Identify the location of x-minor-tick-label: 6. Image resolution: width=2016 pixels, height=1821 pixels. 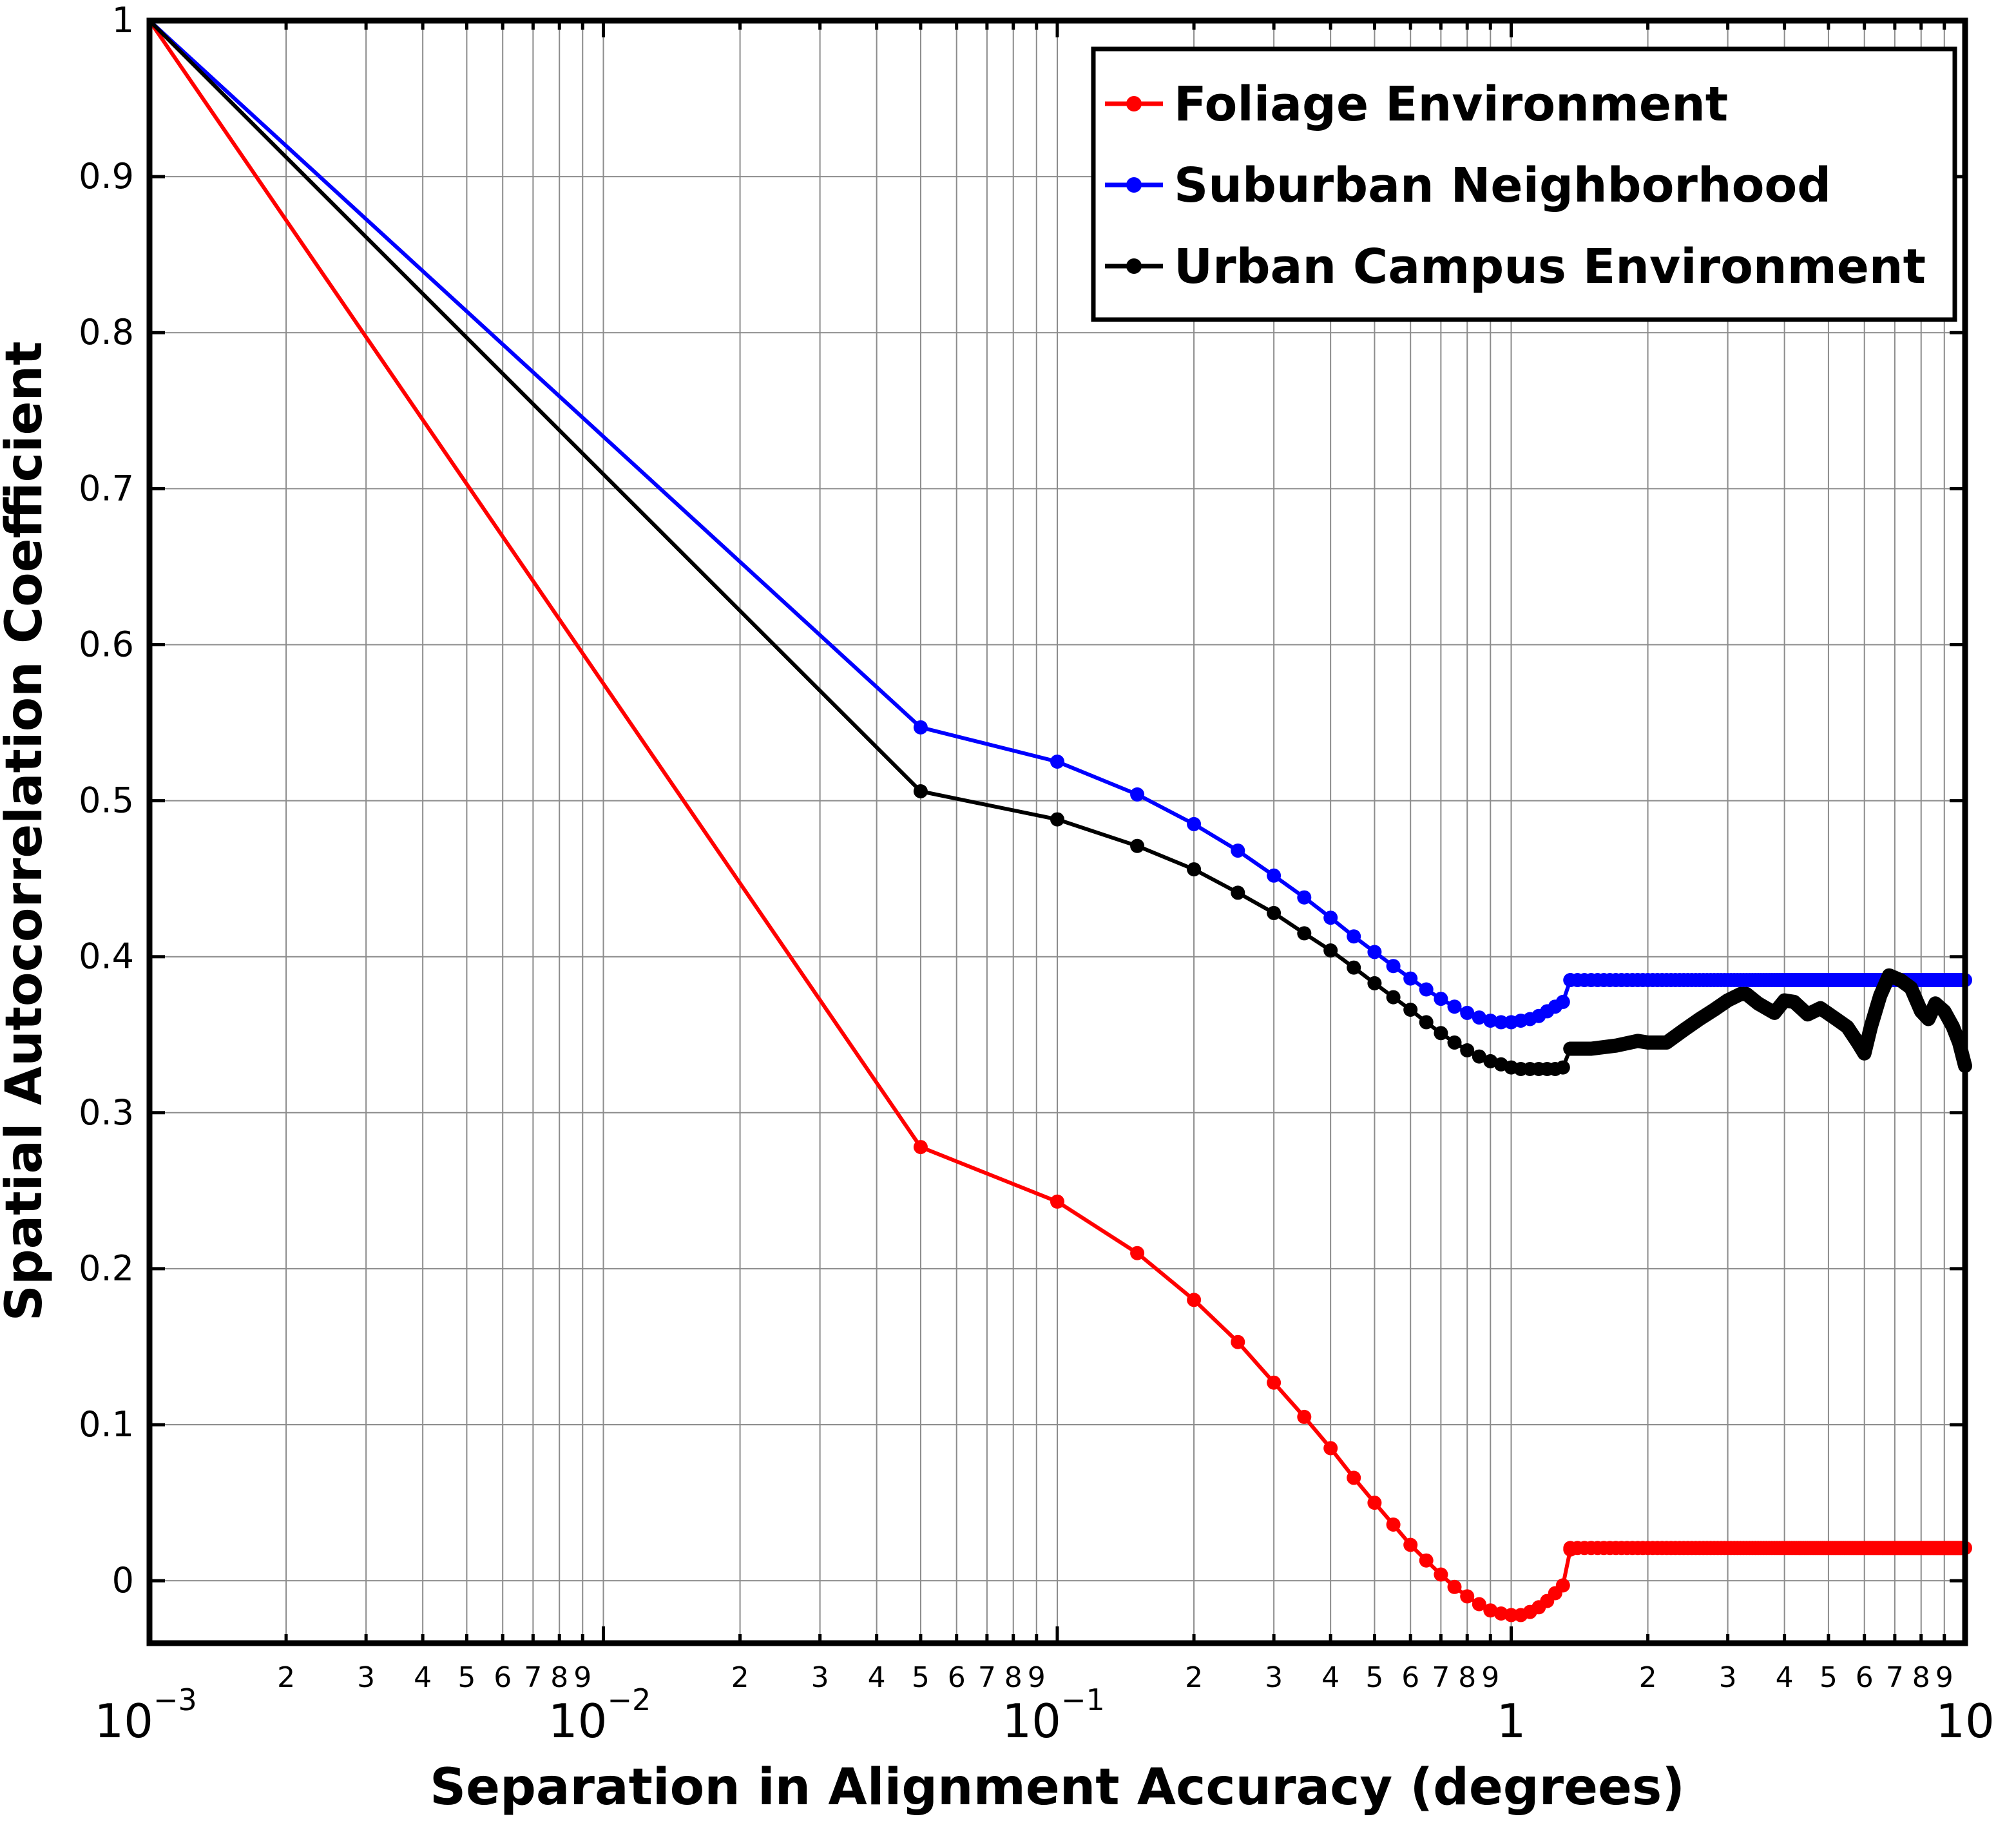
(1410, 1677).